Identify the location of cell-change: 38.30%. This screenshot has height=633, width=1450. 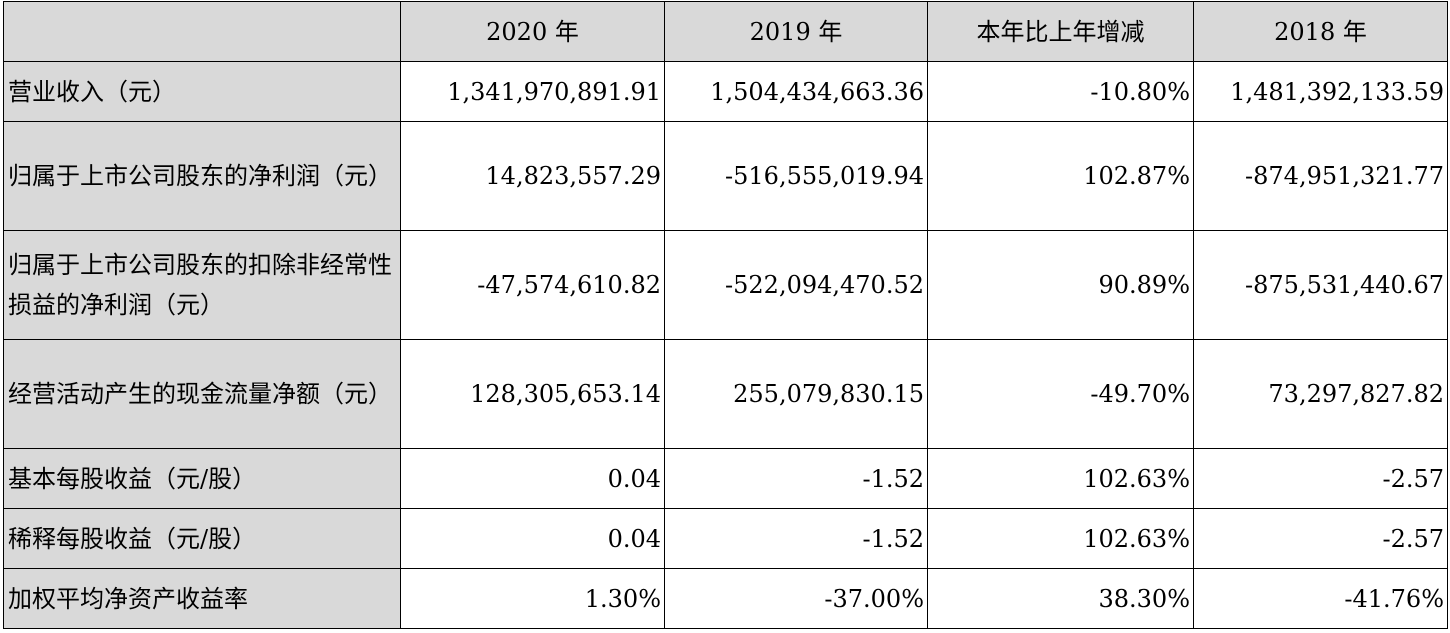
(1060, 598).